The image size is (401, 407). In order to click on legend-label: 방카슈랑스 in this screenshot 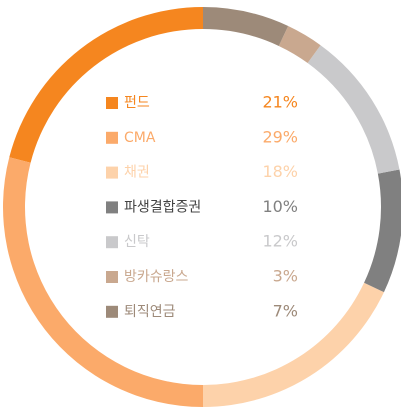, I will do `click(156, 277)`.